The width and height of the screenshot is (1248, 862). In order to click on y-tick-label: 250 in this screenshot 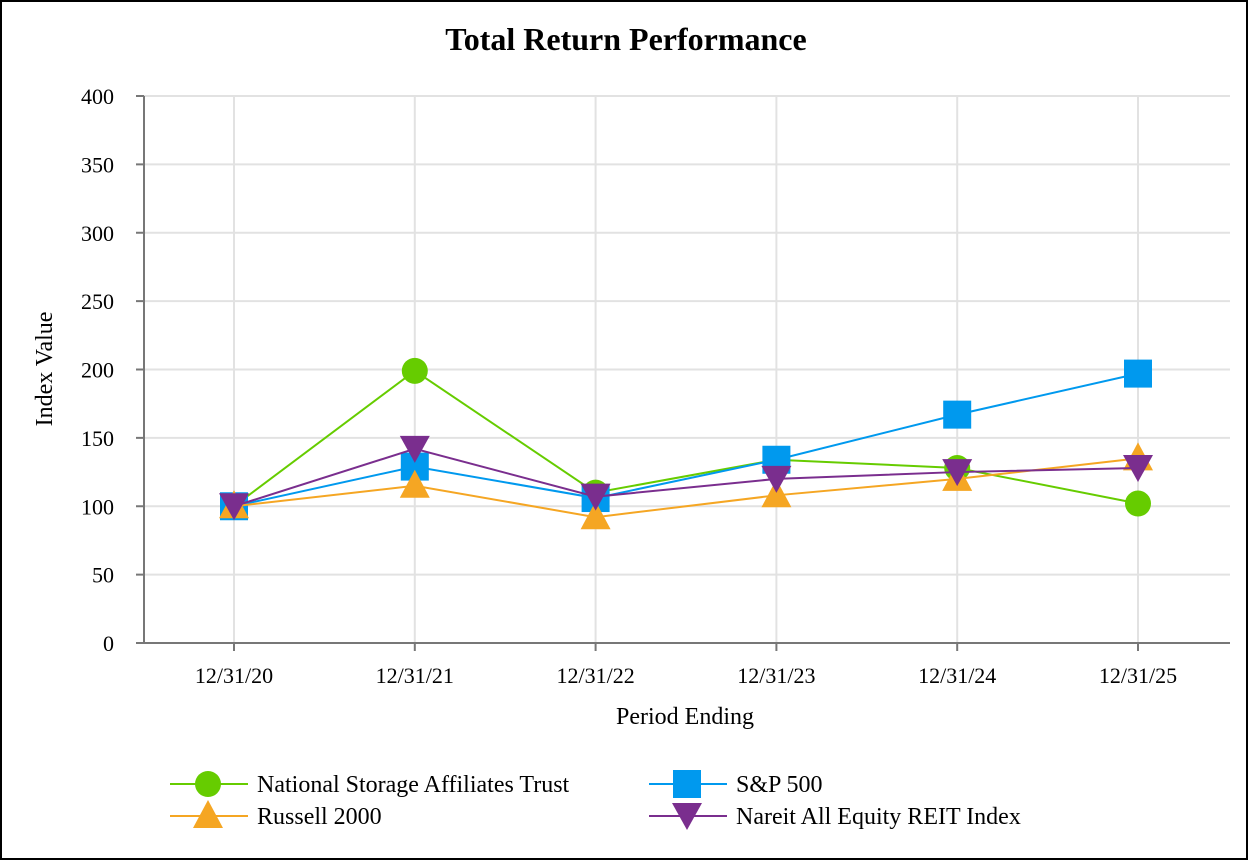, I will do `click(97, 301)`.